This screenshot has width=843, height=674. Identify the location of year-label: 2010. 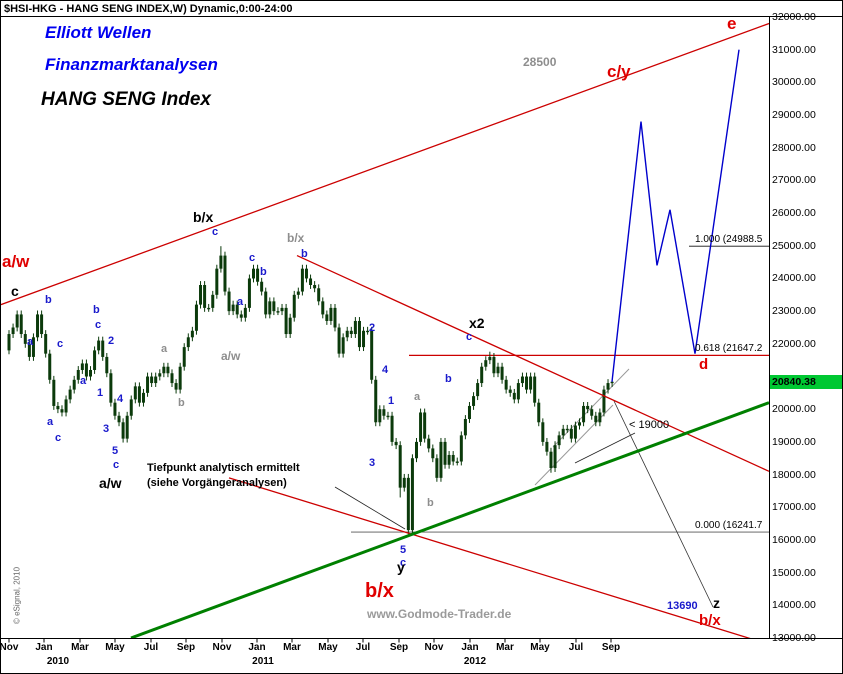
(58, 661).